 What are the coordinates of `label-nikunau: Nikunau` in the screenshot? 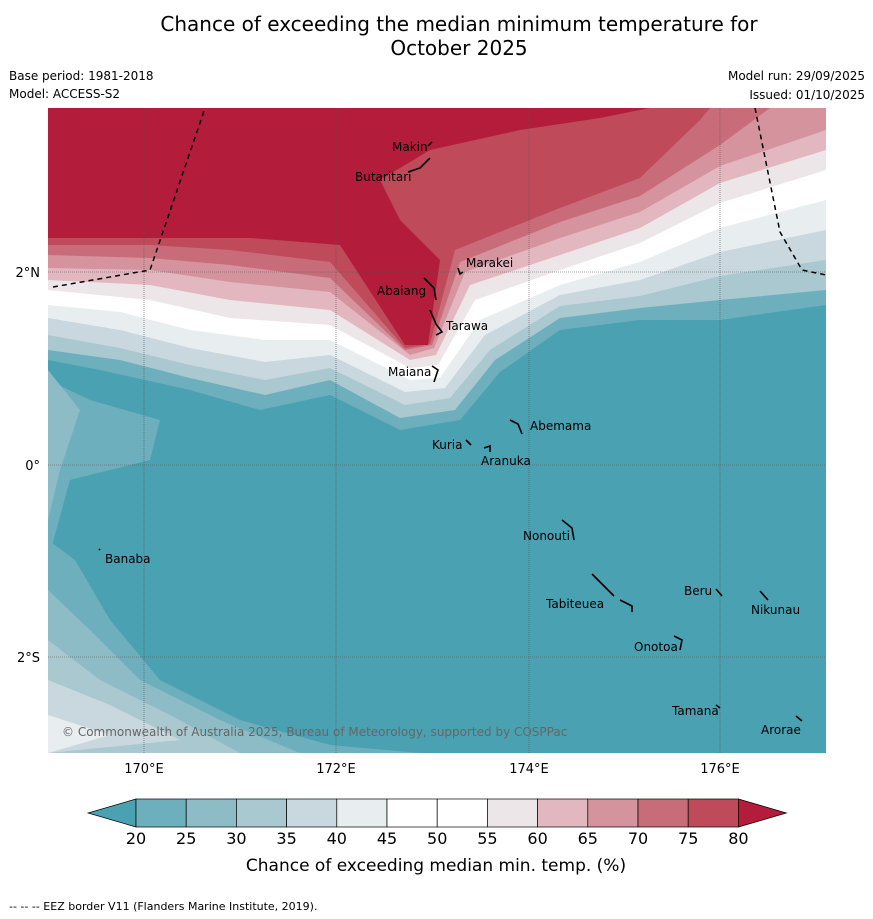 It's located at (775, 610).